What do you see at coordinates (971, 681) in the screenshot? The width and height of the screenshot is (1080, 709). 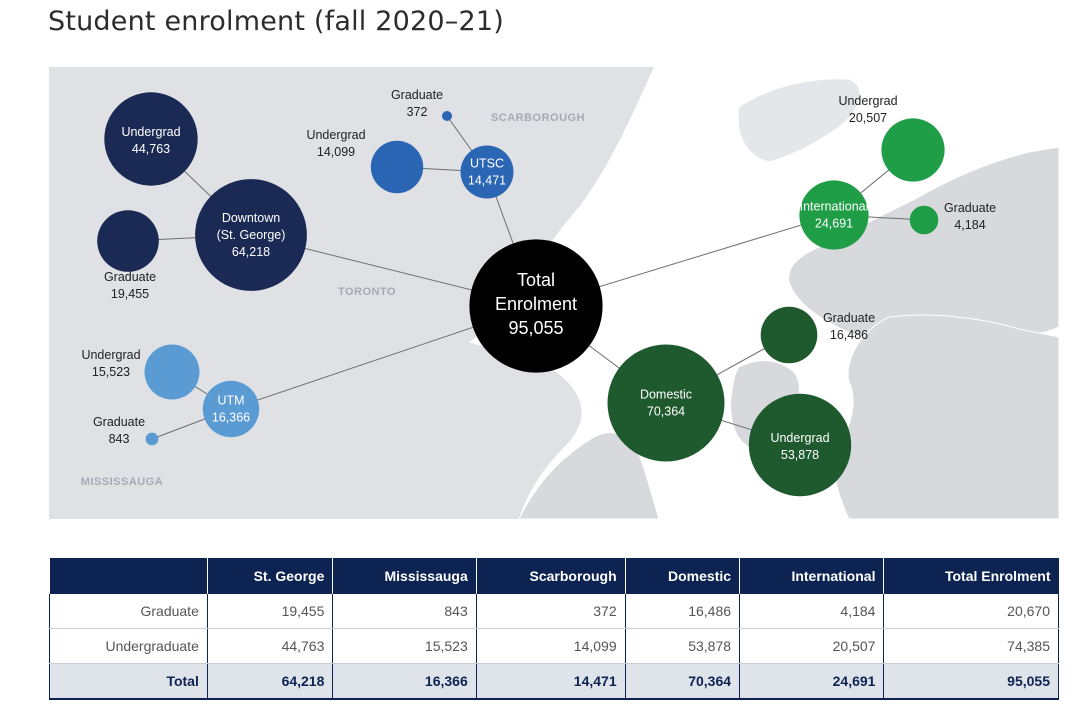 I see `table-cell: 95,055` at bounding box center [971, 681].